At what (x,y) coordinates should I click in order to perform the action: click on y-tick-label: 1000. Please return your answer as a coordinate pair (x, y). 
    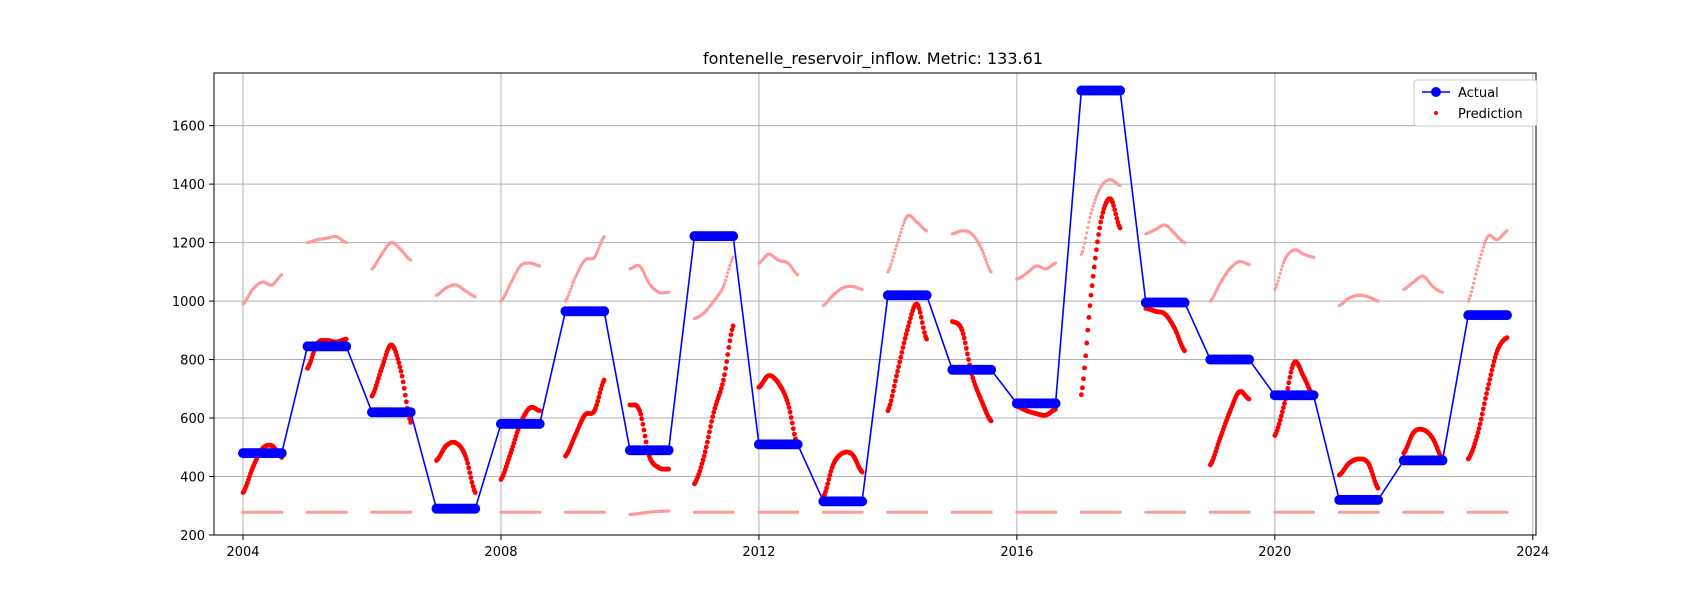
    Looking at the image, I should click on (188, 302).